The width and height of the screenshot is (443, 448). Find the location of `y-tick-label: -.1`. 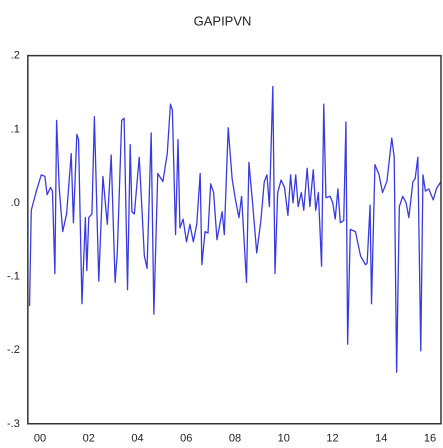

y-tick-label: -.1 is located at coordinates (13, 276).